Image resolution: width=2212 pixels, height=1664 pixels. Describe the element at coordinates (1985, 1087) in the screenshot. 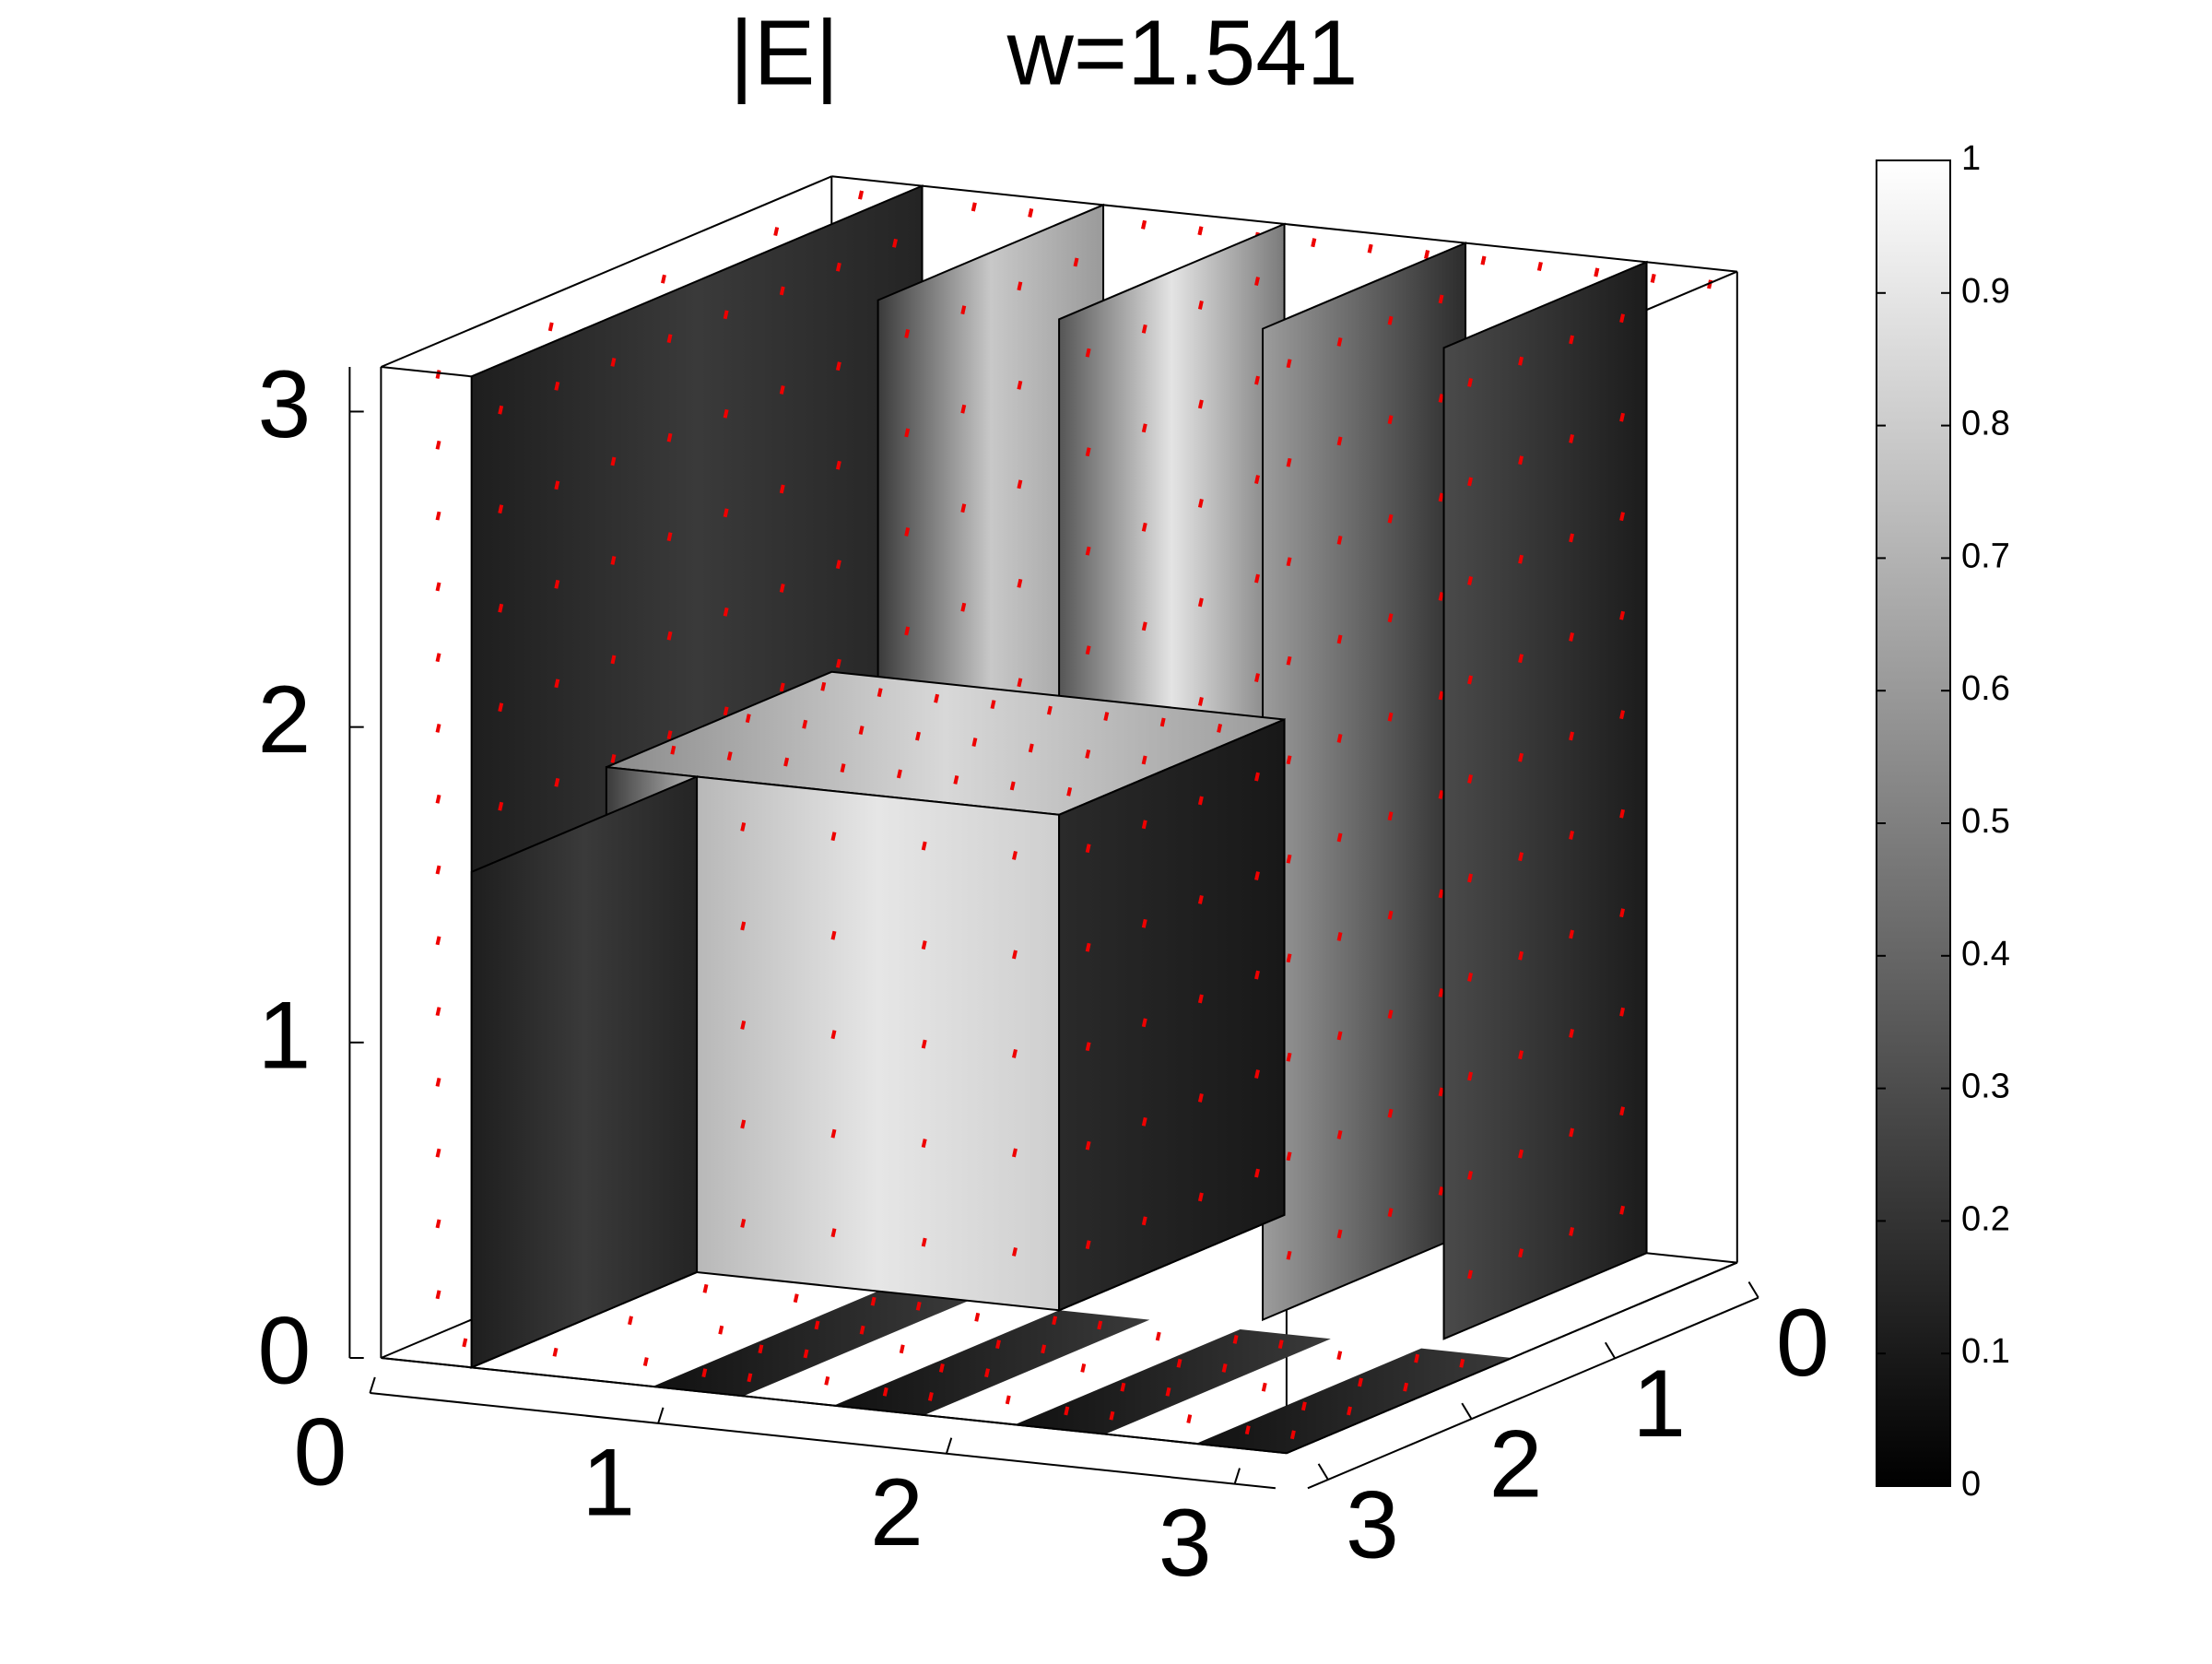

I see `colorbar-tick-label: 0.3` at that location.